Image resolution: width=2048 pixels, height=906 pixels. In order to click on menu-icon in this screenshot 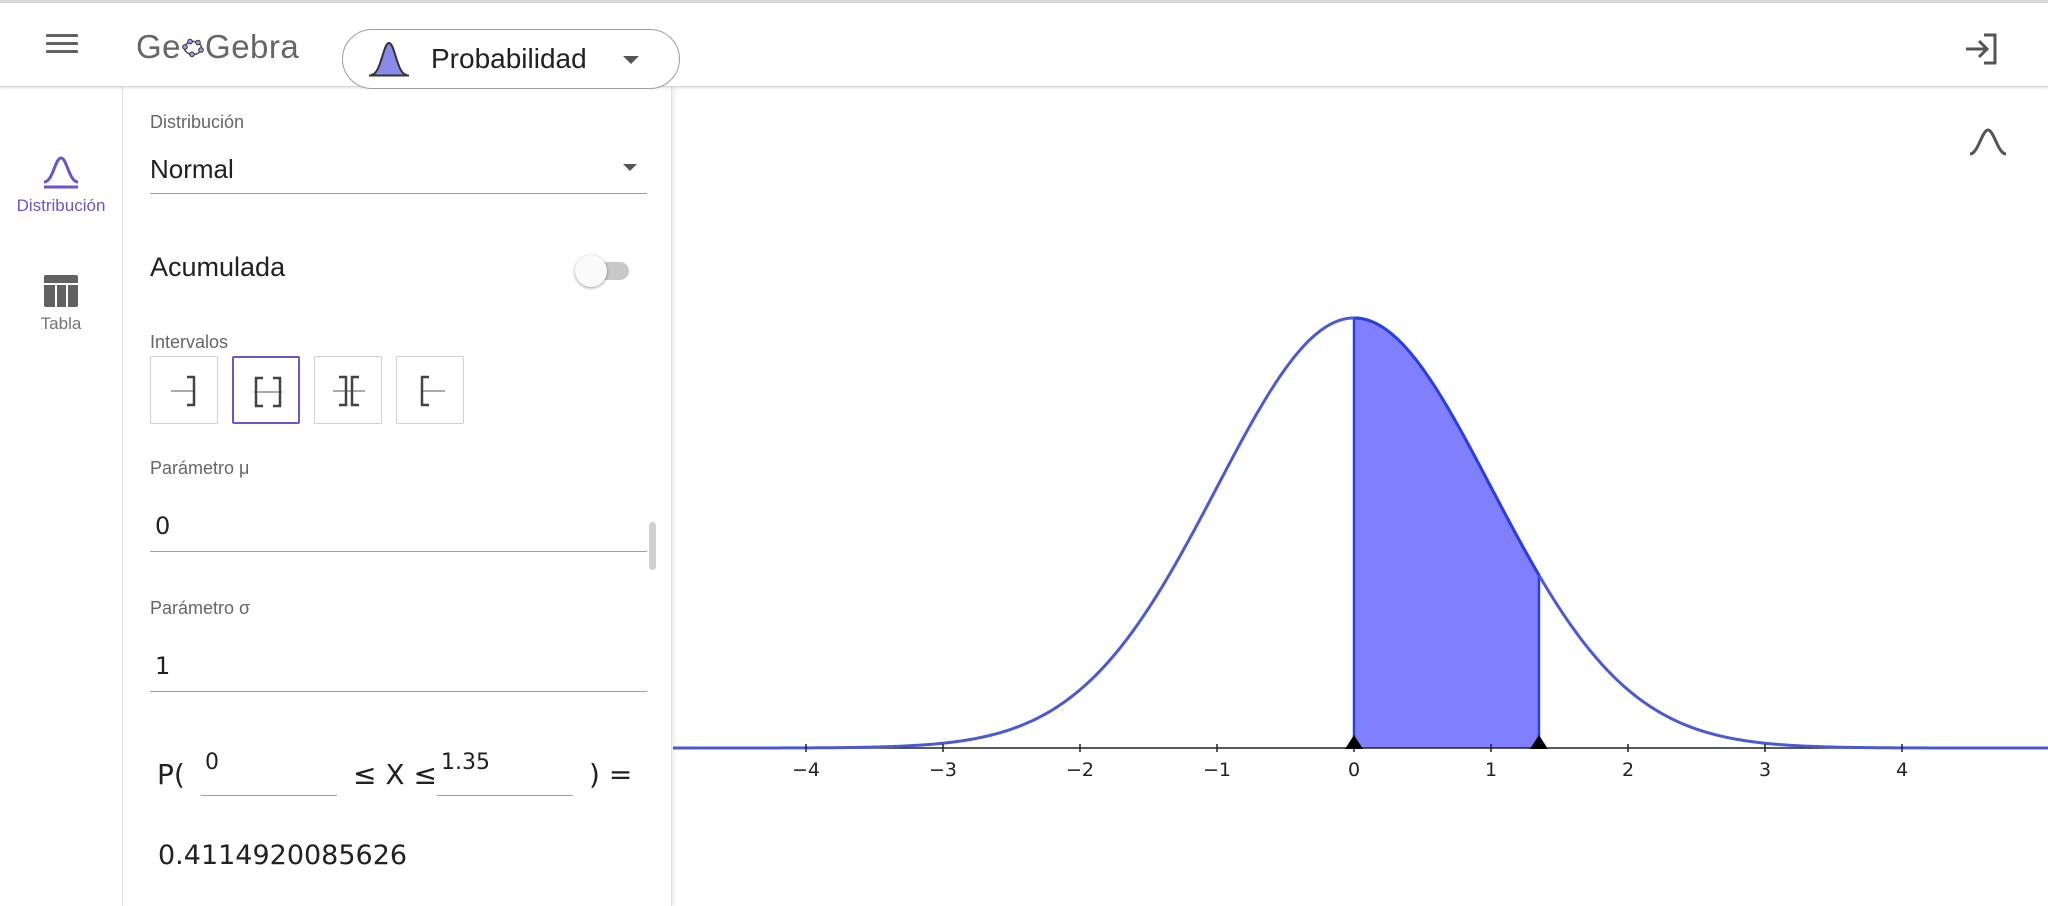, I will do `click(62, 47)`.